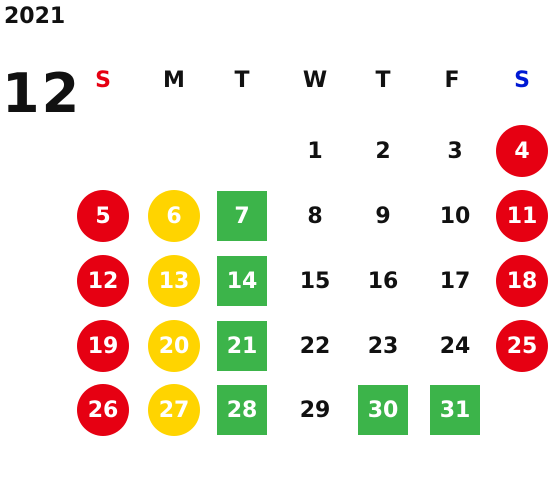 This screenshot has width=548, height=503. Describe the element at coordinates (174, 216) in the screenshot. I see `day-6: 6` at that location.